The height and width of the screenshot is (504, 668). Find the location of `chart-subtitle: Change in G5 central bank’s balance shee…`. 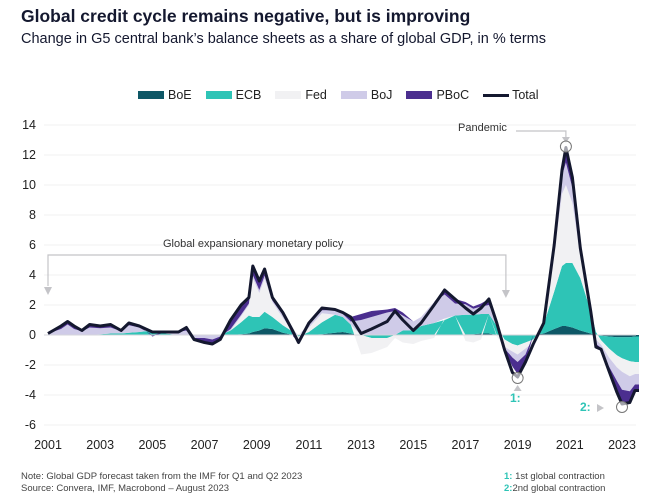

chart-subtitle: Change in G5 central bank’s balance shee… is located at coordinates (283, 39).